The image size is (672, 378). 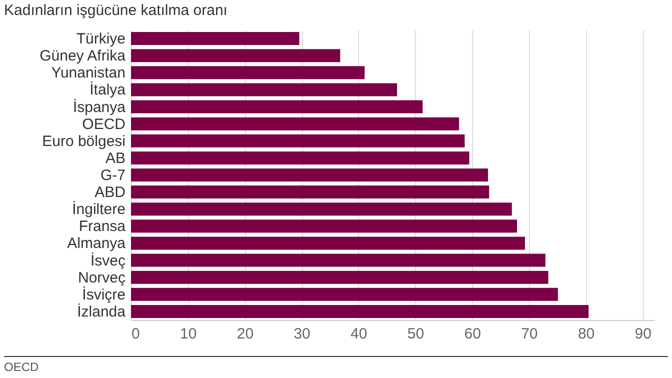 I want to click on x-tick-label: 80, so click(x=586, y=334).